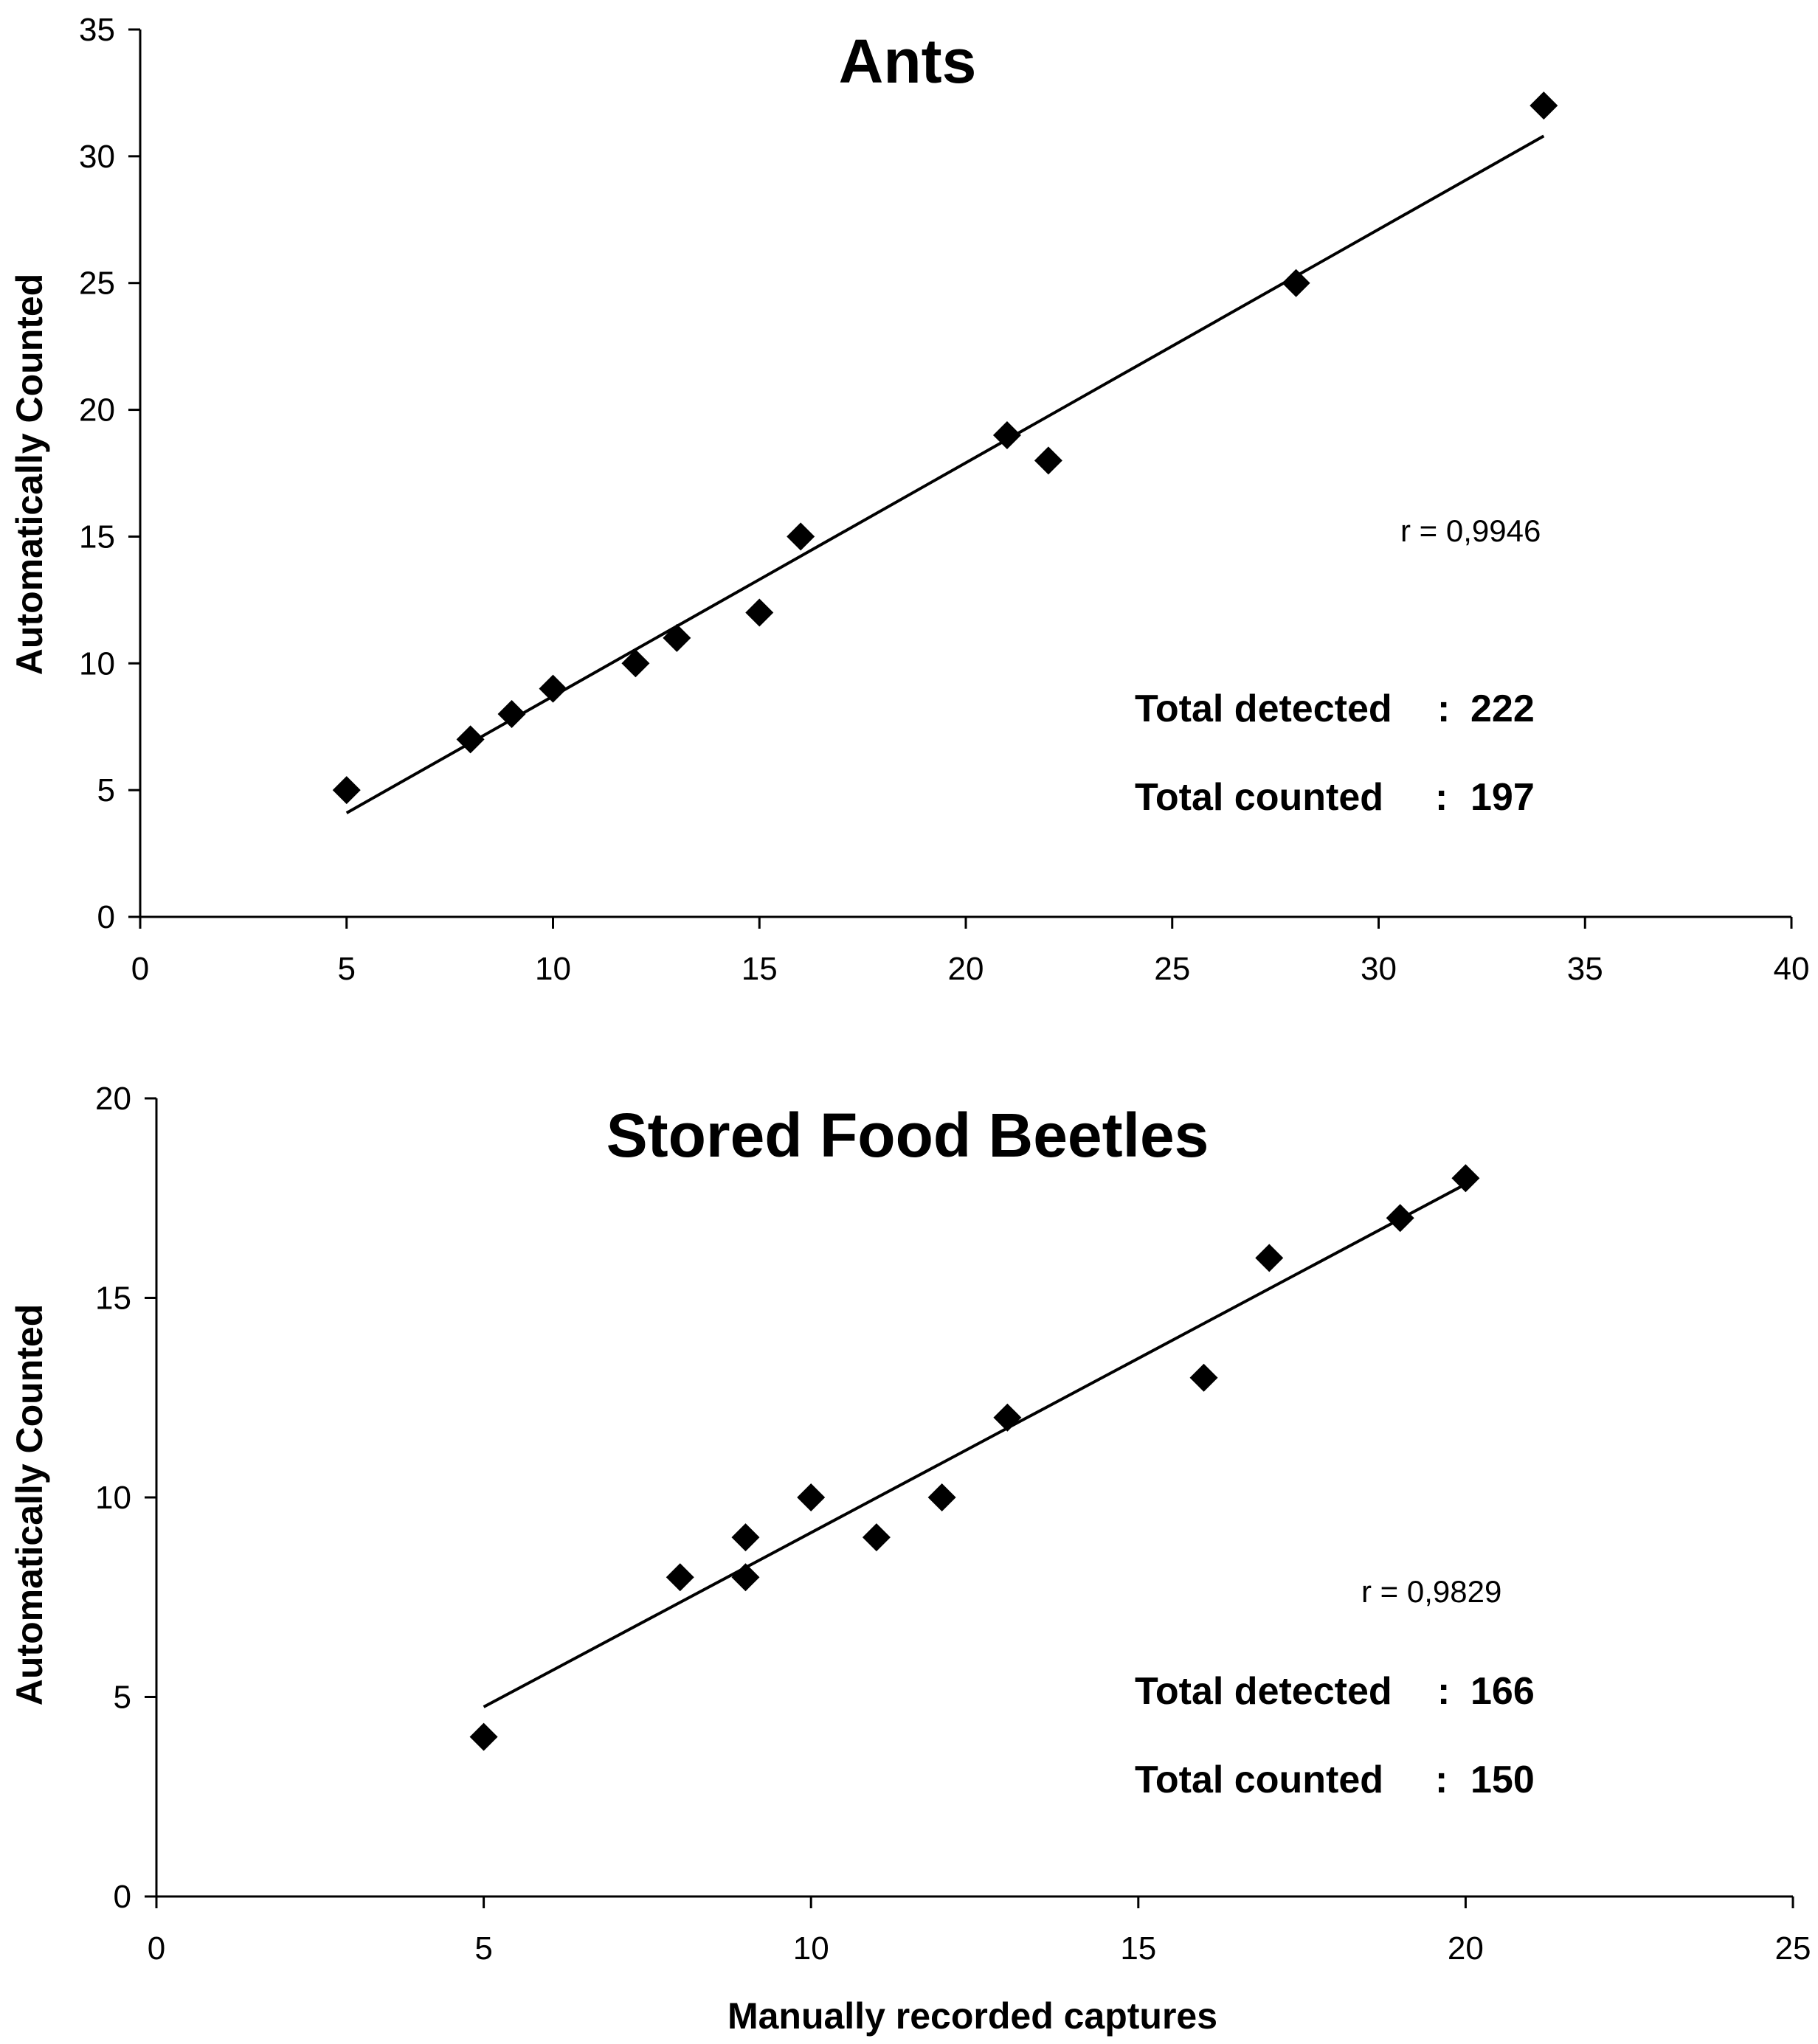 This screenshot has height=2044, width=1818. I want to click on ants-totals: Total detected : 222 Total counted : 197, so click(1335, 753).